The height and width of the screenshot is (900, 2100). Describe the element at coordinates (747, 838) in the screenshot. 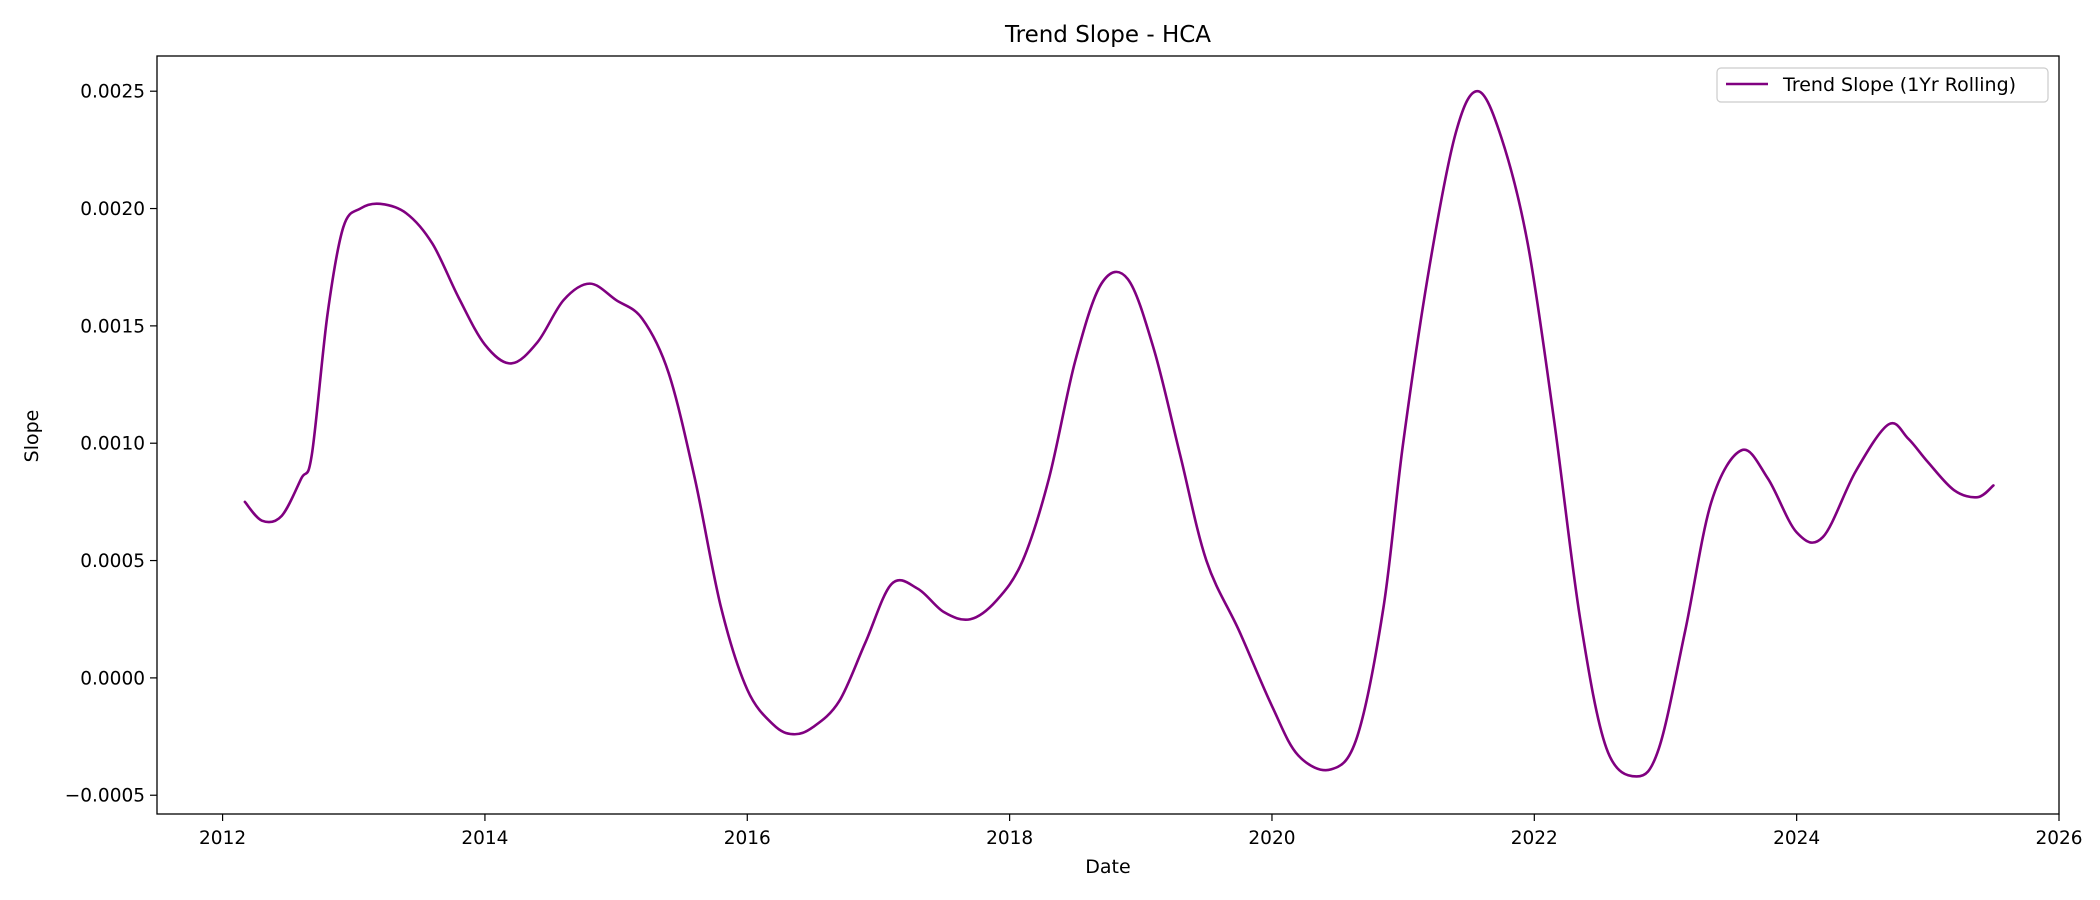

I see `x-tick-label: 2016` at that location.